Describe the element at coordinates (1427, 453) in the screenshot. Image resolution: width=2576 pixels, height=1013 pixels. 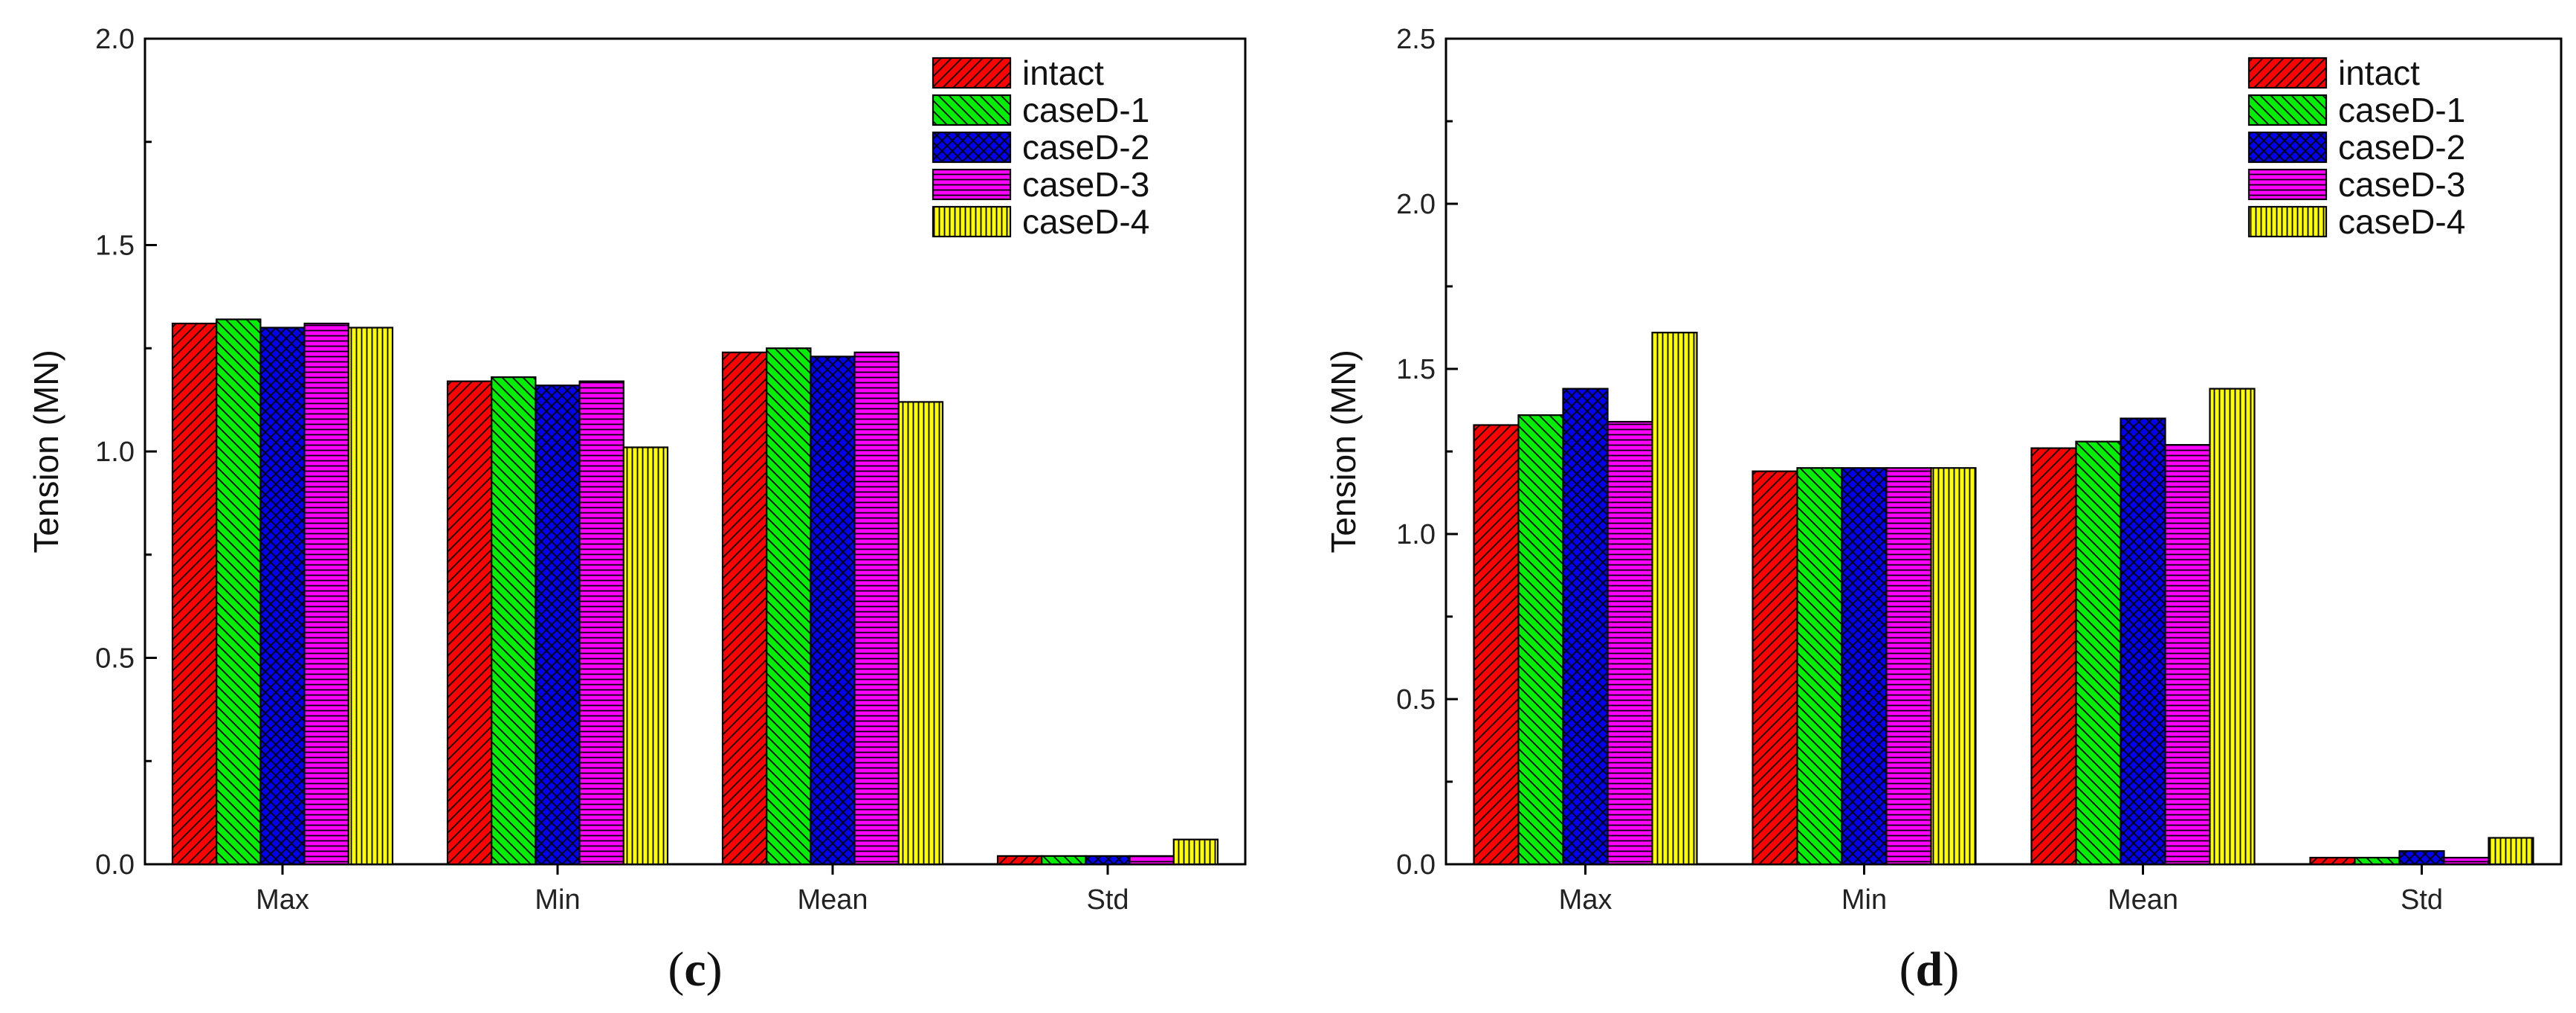
I see `y-axis-ticks: 0.0 0.5 1.0 1.5 2.0 2.5` at that location.